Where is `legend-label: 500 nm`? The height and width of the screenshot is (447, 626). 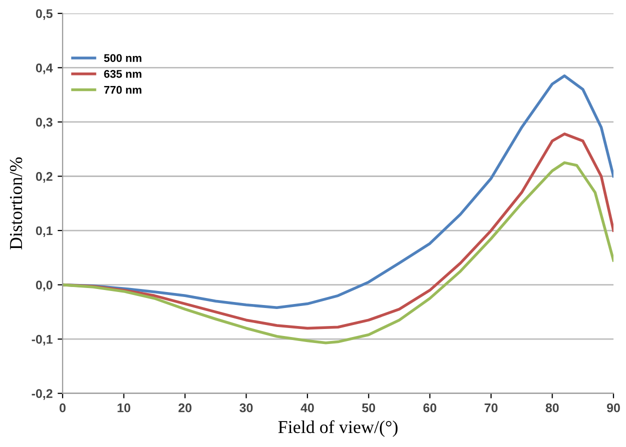 legend-label: 500 nm is located at coordinates (123, 58).